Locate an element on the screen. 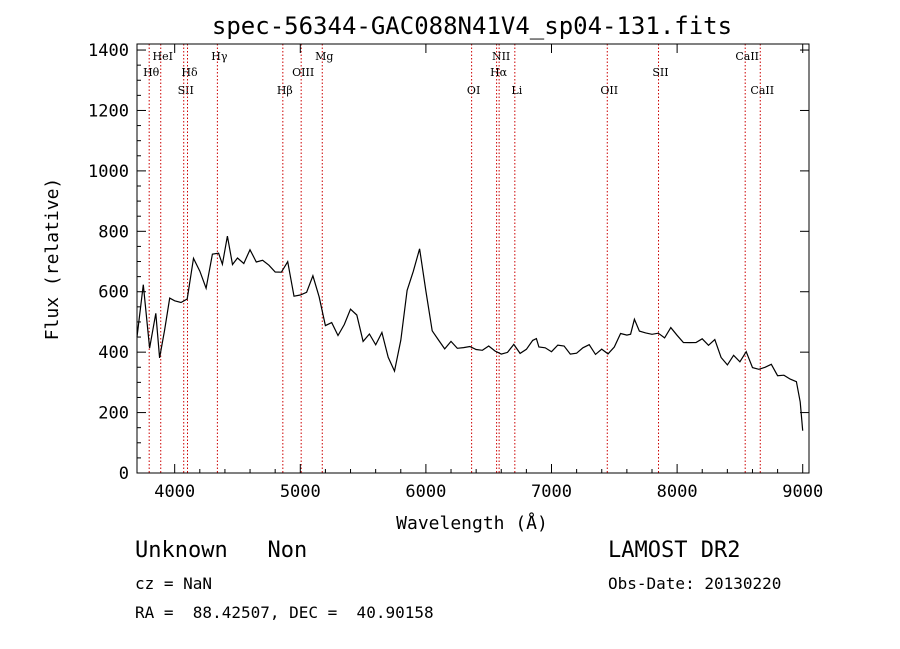 The height and width of the screenshot is (649, 900). x-tick-label: 7000 is located at coordinates (551, 492).